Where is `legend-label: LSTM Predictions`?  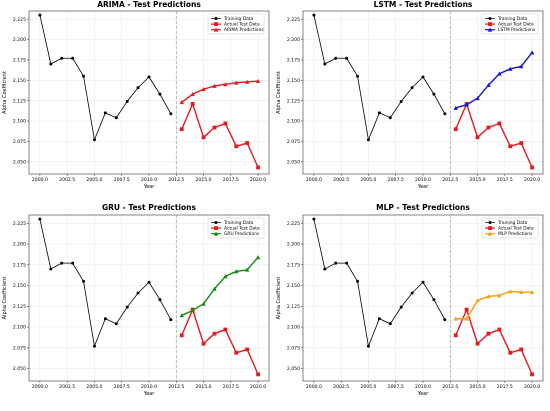 legend-label: LSTM Predictions is located at coordinates (517, 30).